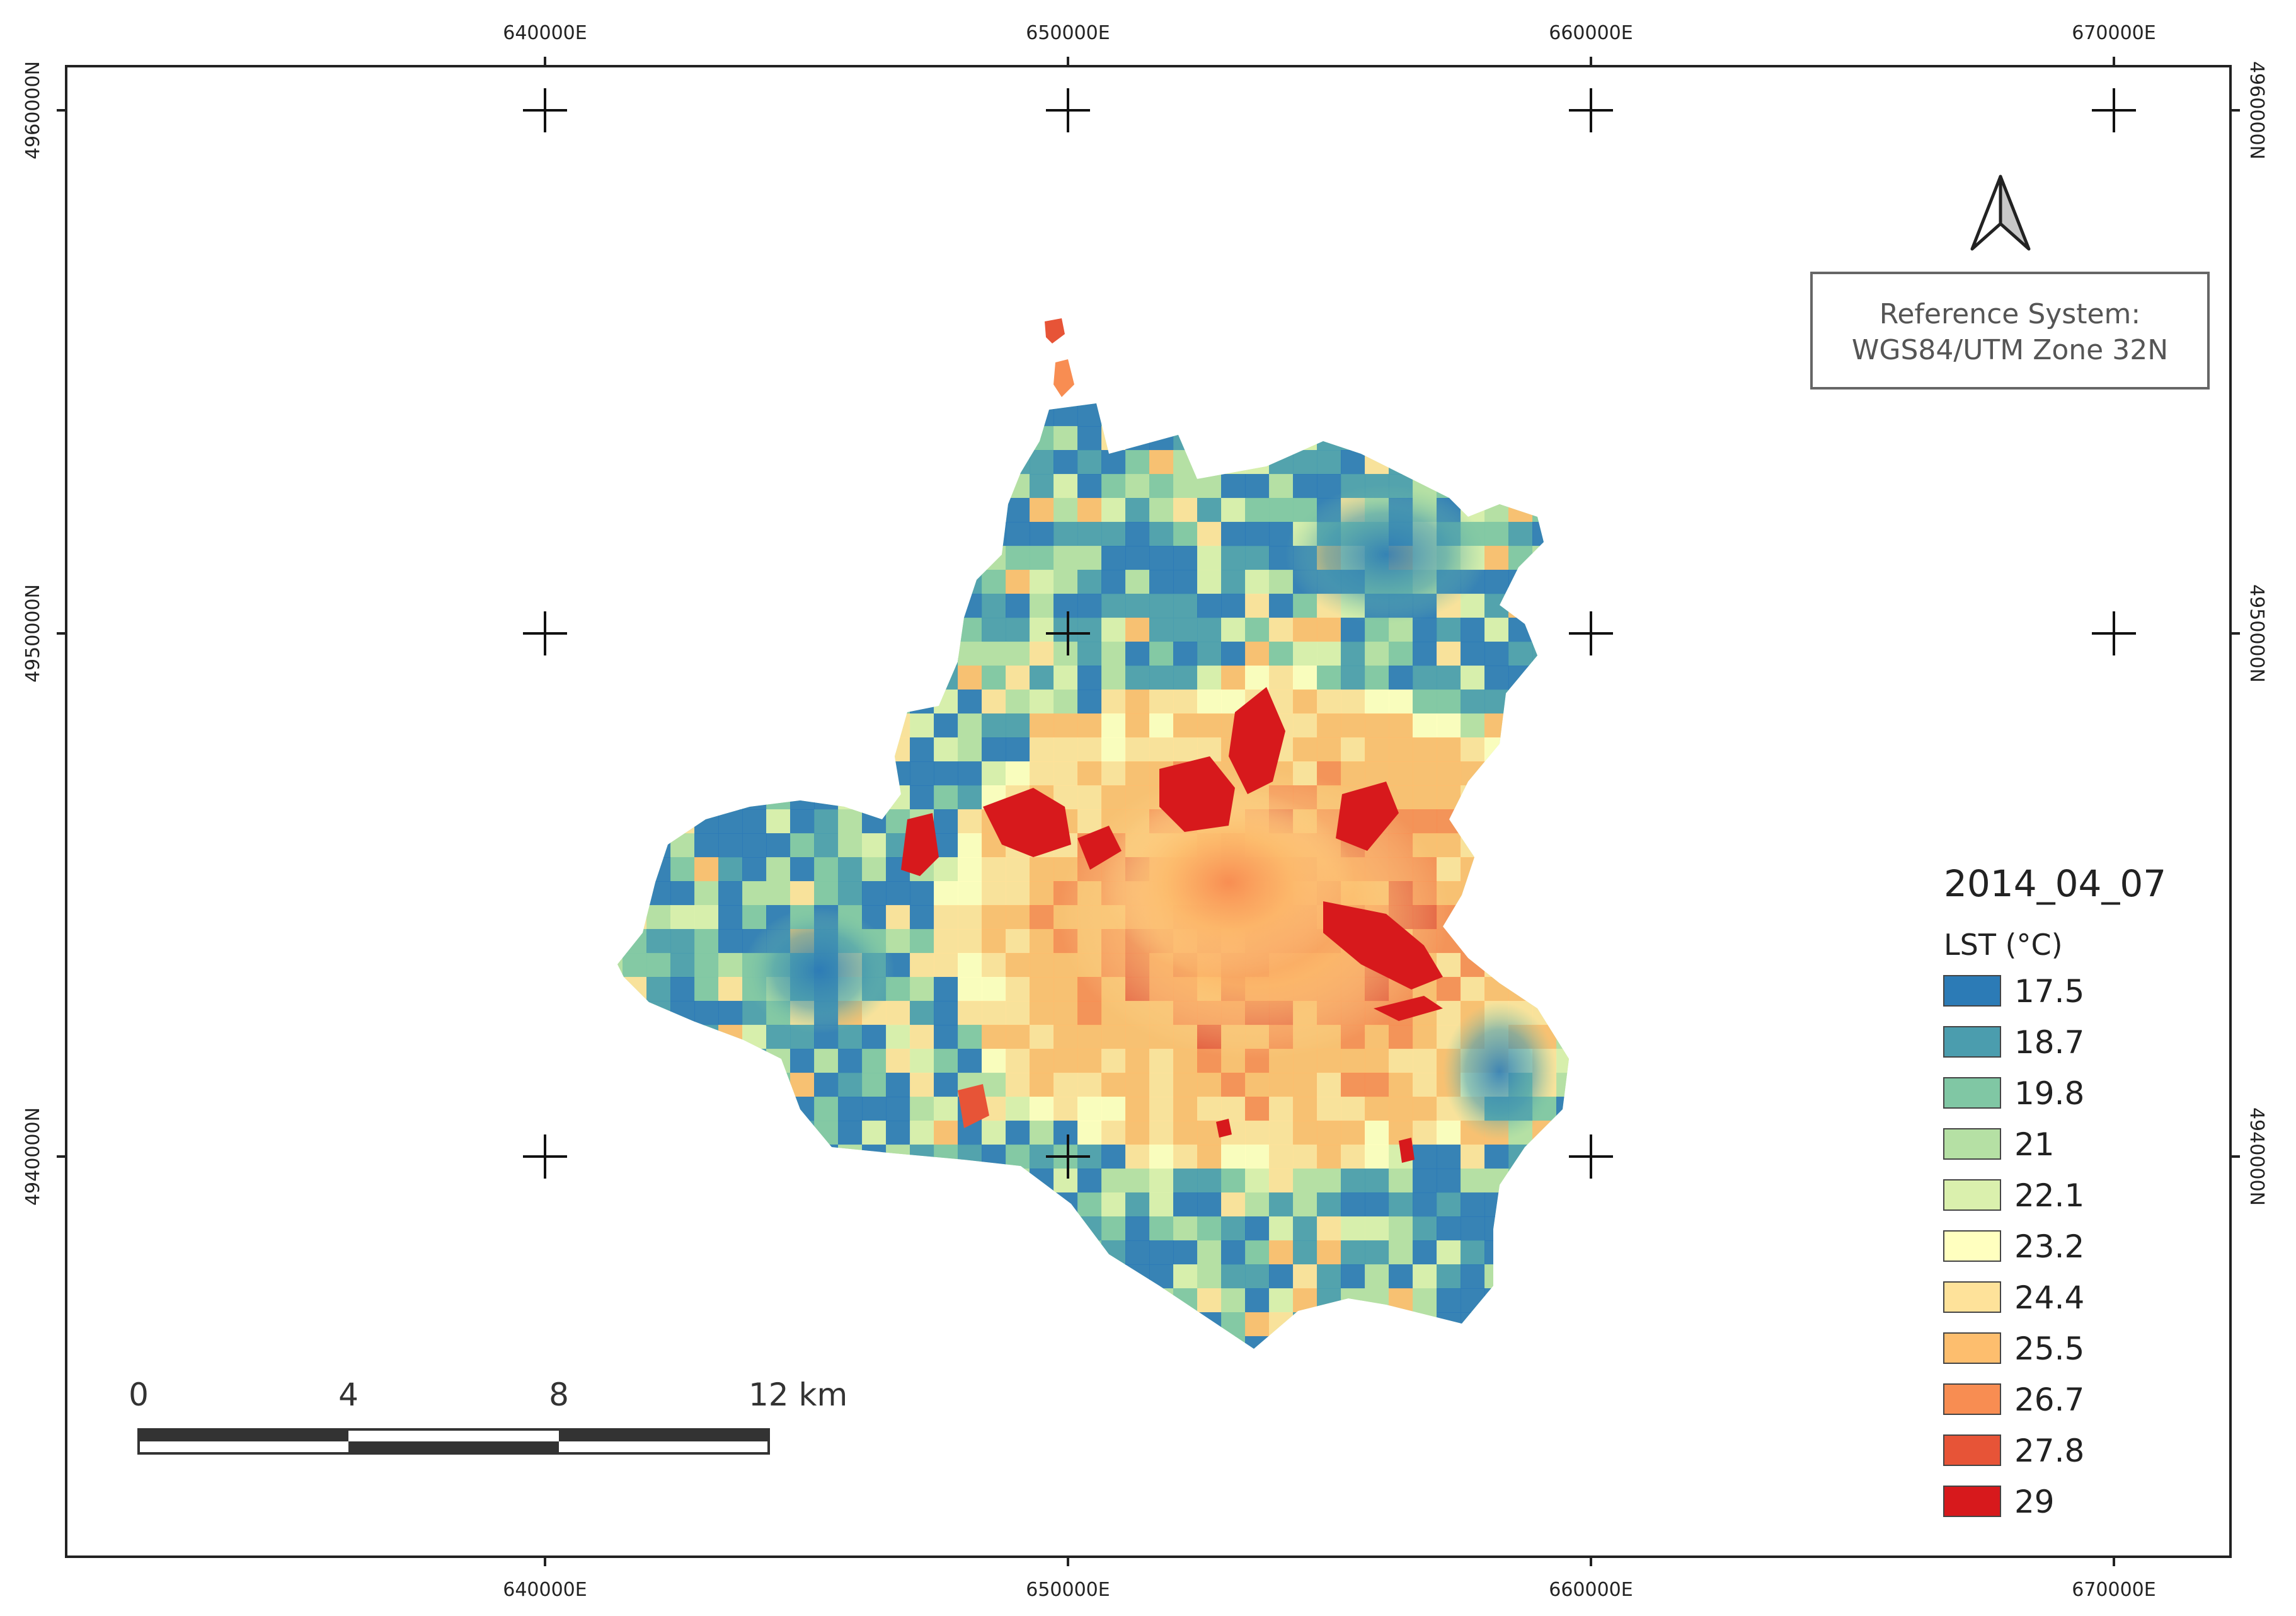 This screenshot has width=2296, height=1616. I want to click on y-label-left-4940000: 4940000N, so click(33, 1156).